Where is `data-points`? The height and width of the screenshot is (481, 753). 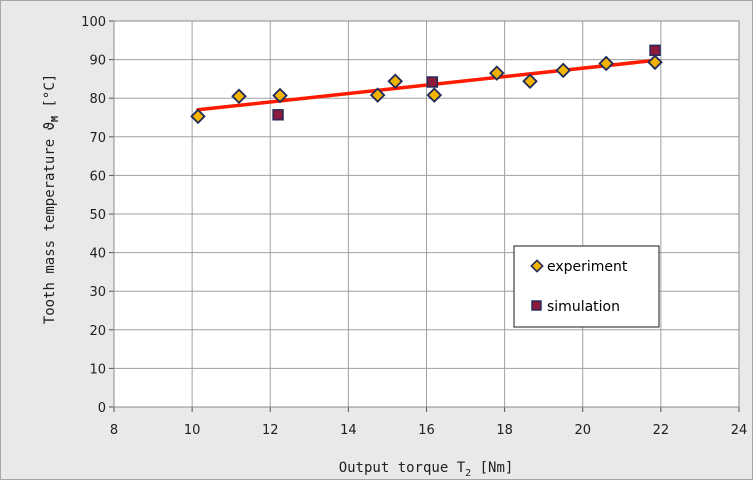
data-points is located at coordinates (426, 84).